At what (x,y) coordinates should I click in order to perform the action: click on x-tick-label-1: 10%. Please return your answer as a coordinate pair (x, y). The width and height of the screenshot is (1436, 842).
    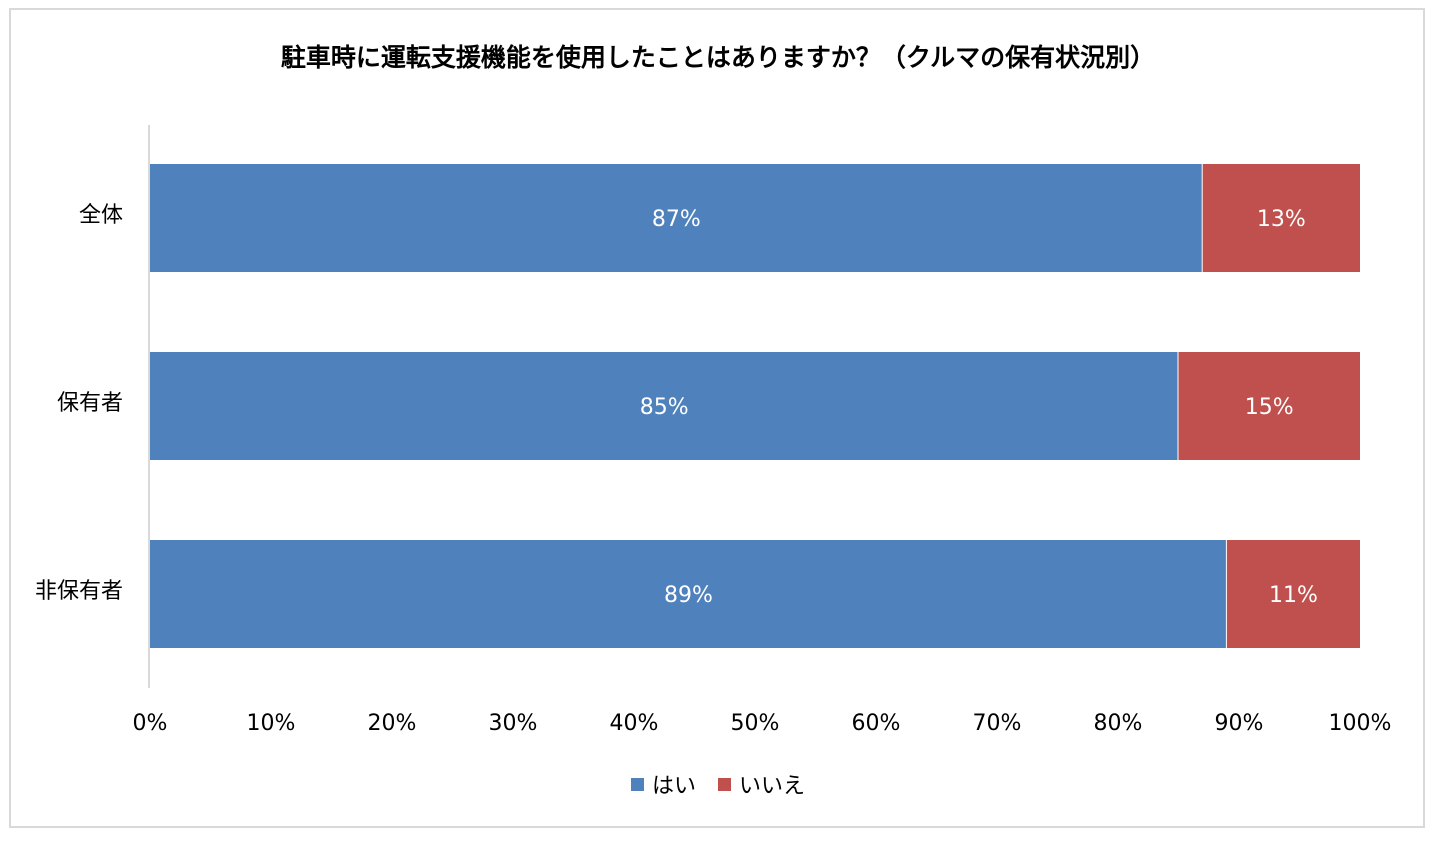
    Looking at the image, I should click on (271, 723).